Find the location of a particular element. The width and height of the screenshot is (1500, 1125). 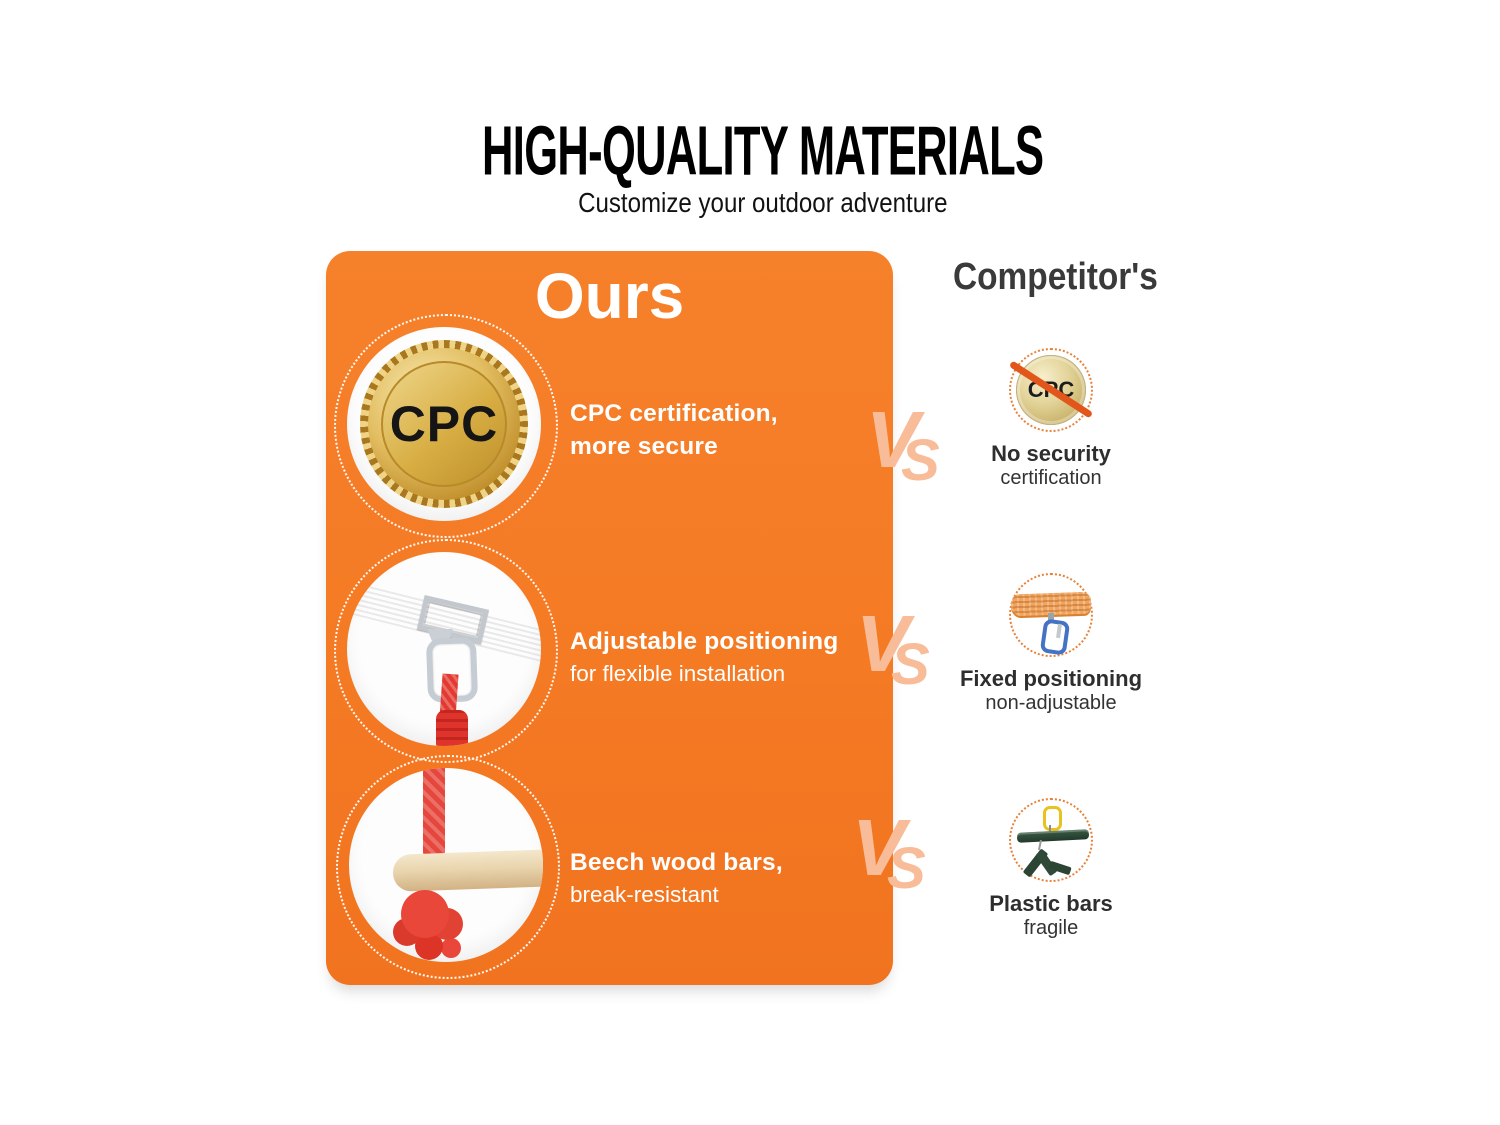

ours-item-3-text: Beech wood bars, break-resistant is located at coordinates (676, 878).